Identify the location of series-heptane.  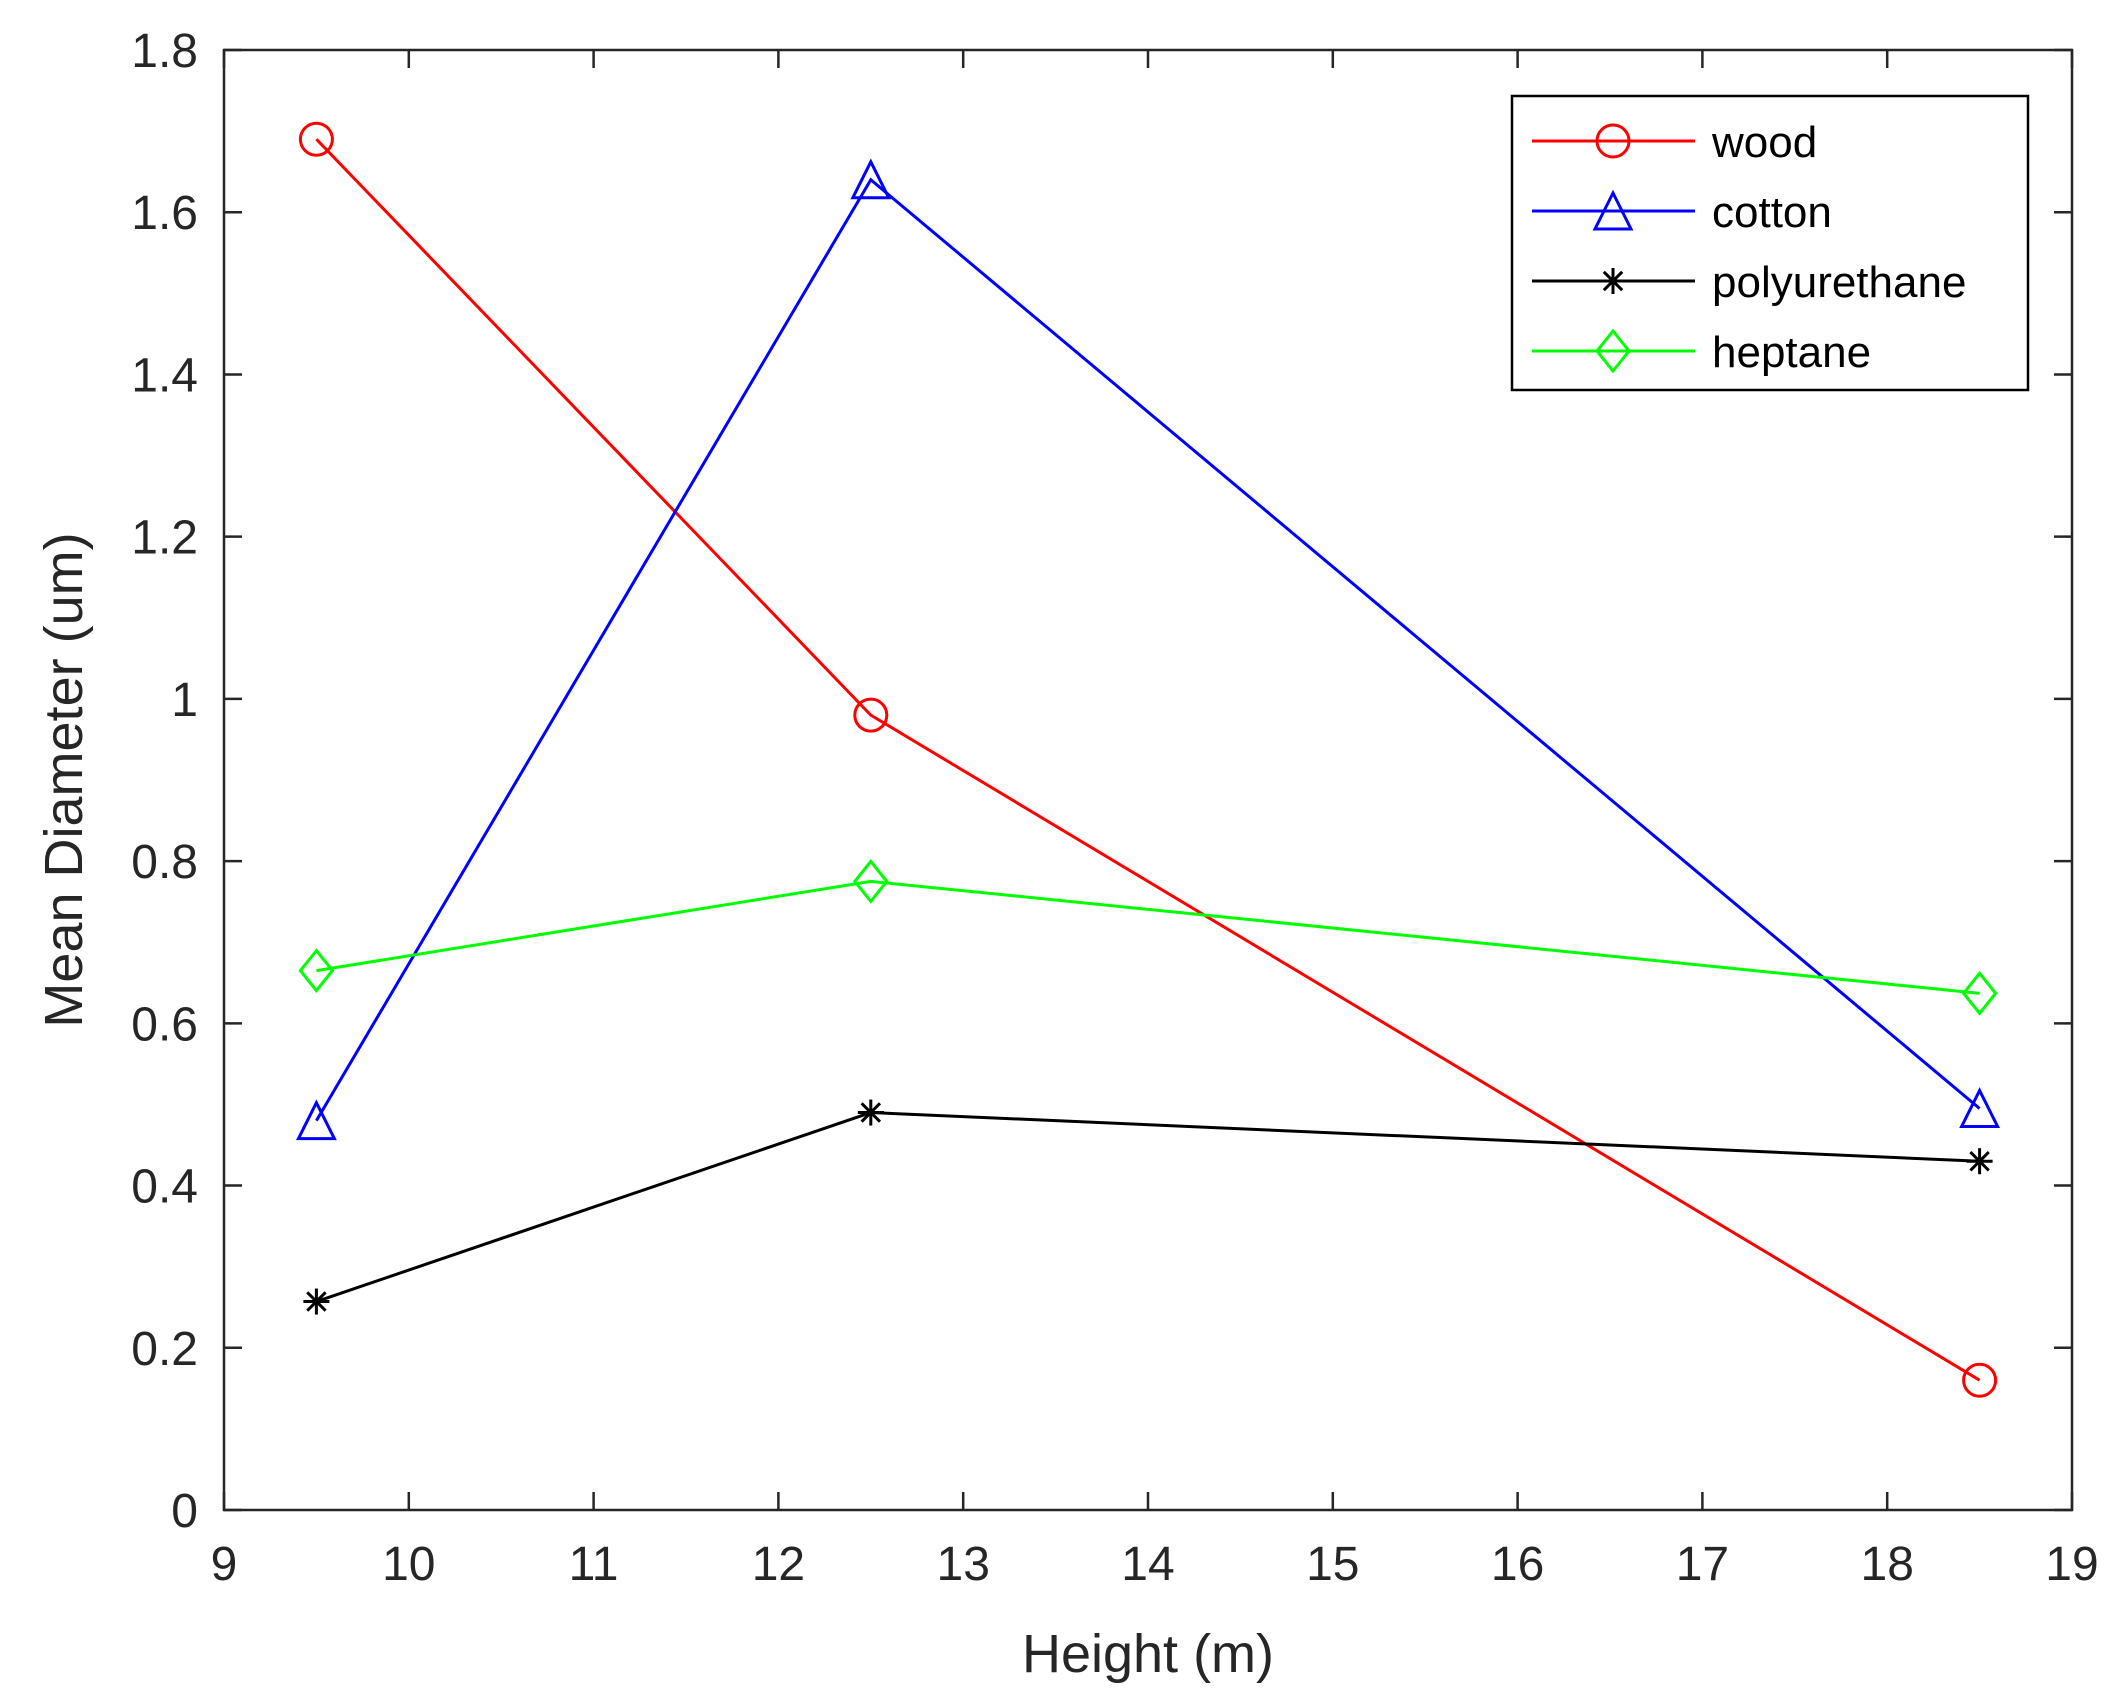
(1148, 937).